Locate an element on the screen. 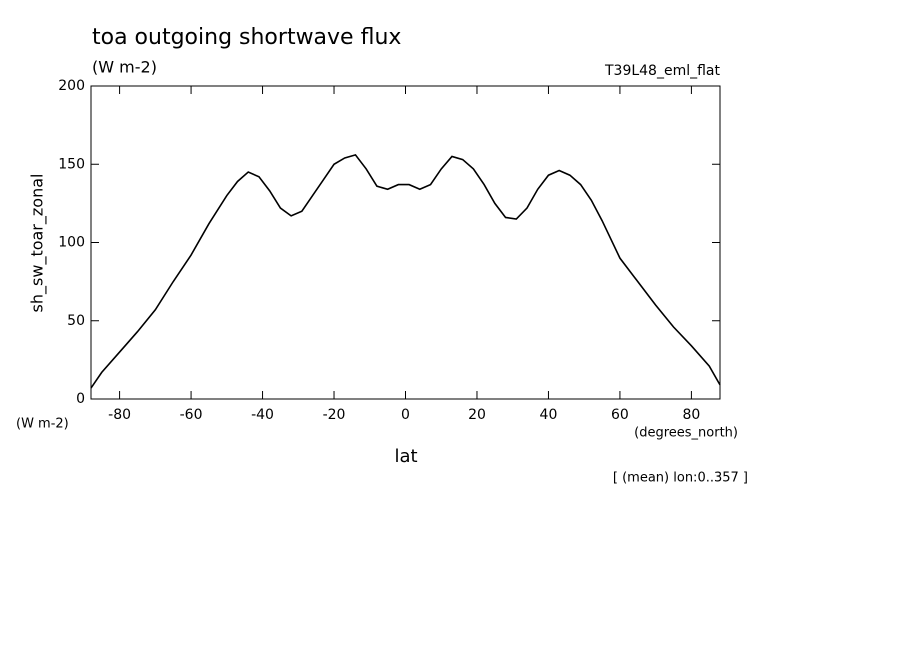 This screenshot has width=904, height=654. chart-title: toa outgoing shortwave flux is located at coordinates (246, 37).